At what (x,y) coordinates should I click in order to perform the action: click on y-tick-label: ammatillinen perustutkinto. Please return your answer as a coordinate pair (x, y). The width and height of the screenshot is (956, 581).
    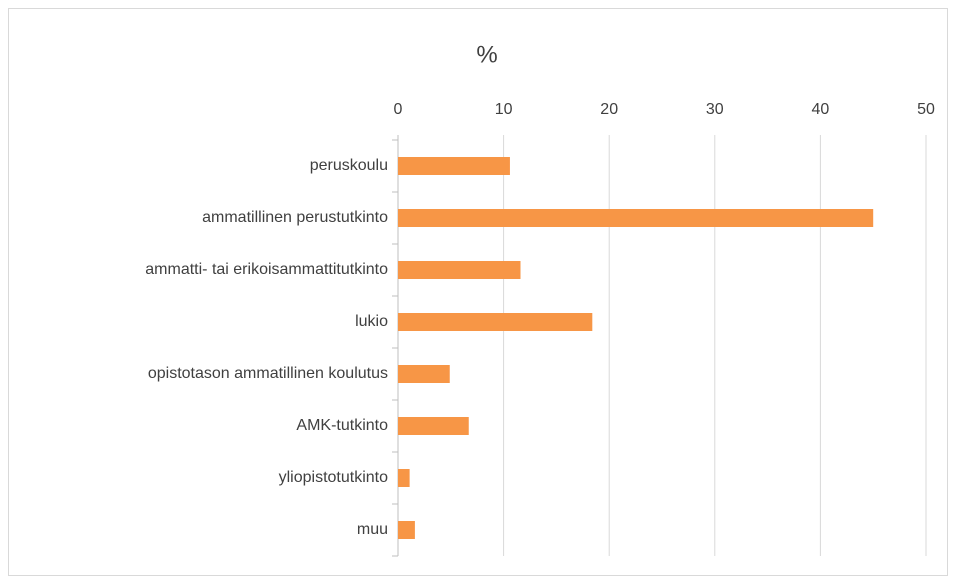
    Looking at the image, I should click on (295, 217).